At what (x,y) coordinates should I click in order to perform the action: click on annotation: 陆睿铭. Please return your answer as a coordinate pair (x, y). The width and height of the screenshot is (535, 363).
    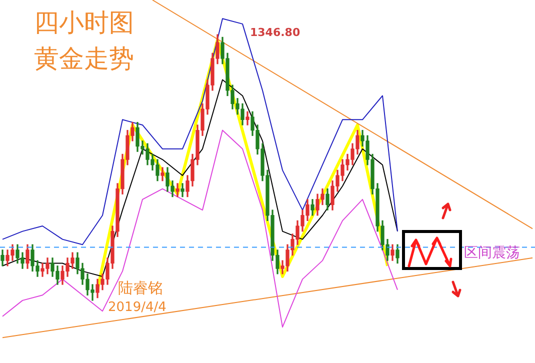
    Looking at the image, I should click on (140, 288).